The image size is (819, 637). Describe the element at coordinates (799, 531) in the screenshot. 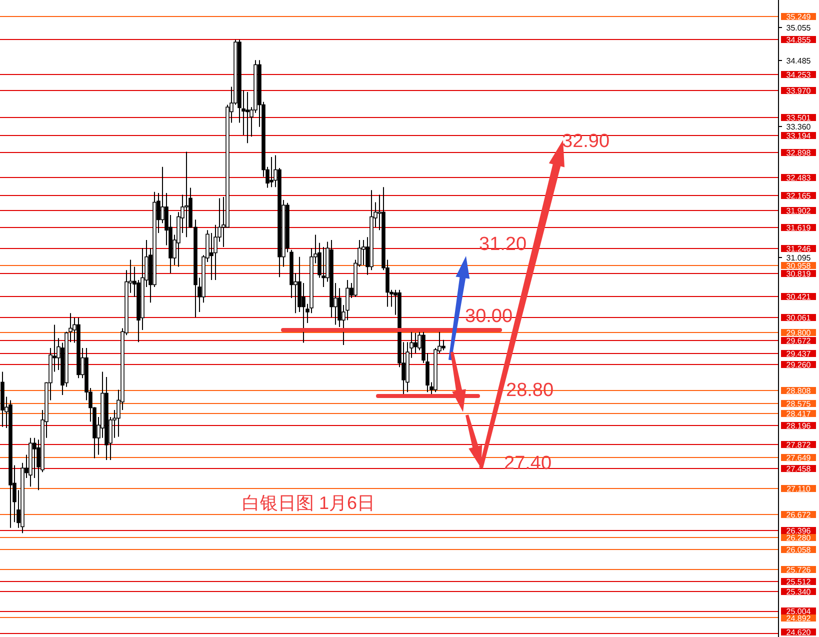

I see `ref-line-label: 26.396` at that location.